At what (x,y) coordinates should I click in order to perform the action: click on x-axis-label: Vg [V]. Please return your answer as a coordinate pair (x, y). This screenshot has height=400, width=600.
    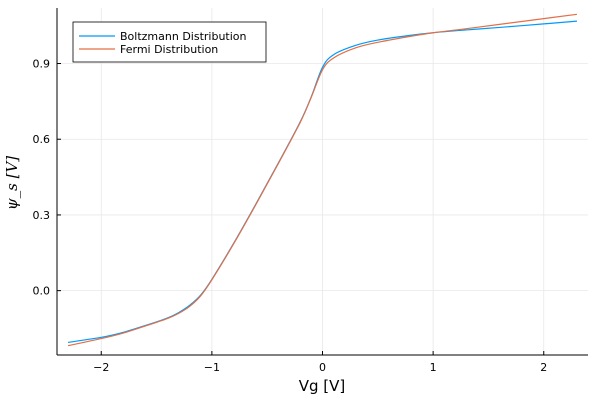
    Looking at the image, I should click on (322, 386).